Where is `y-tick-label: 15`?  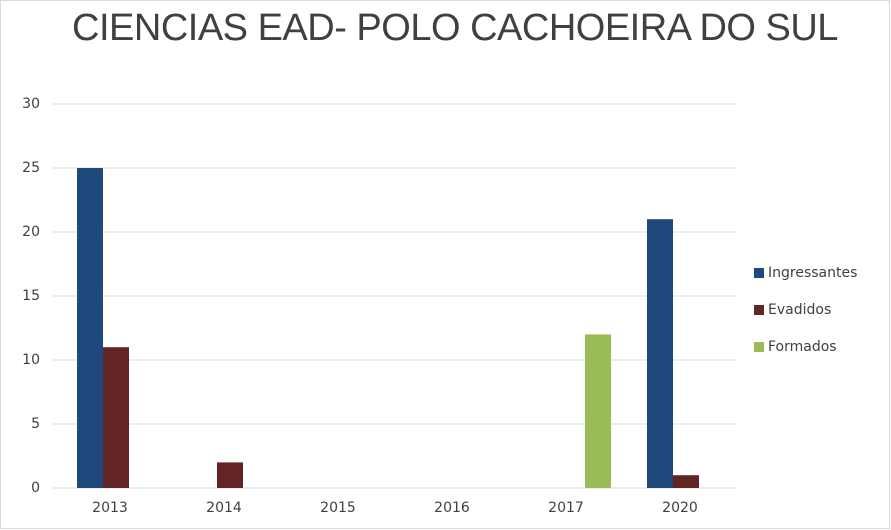
y-tick-label: 15 is located at coordinates (31, 296).